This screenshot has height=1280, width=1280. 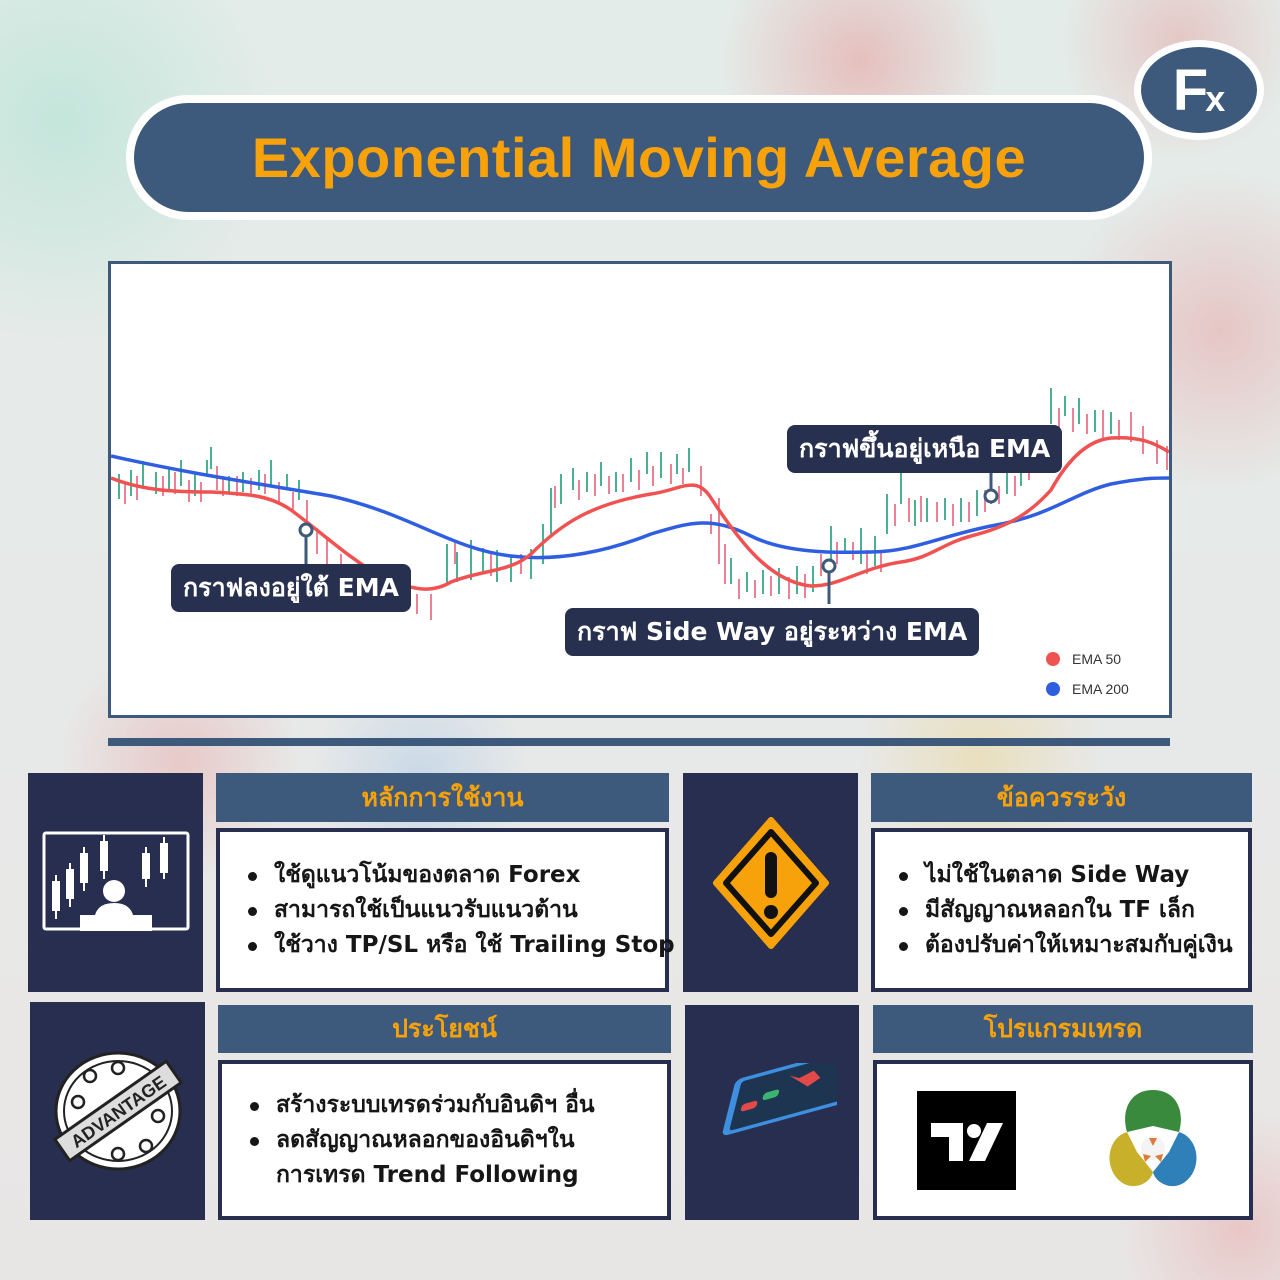 I want to click on programs-icon-box, so click(x=772, y=1112).